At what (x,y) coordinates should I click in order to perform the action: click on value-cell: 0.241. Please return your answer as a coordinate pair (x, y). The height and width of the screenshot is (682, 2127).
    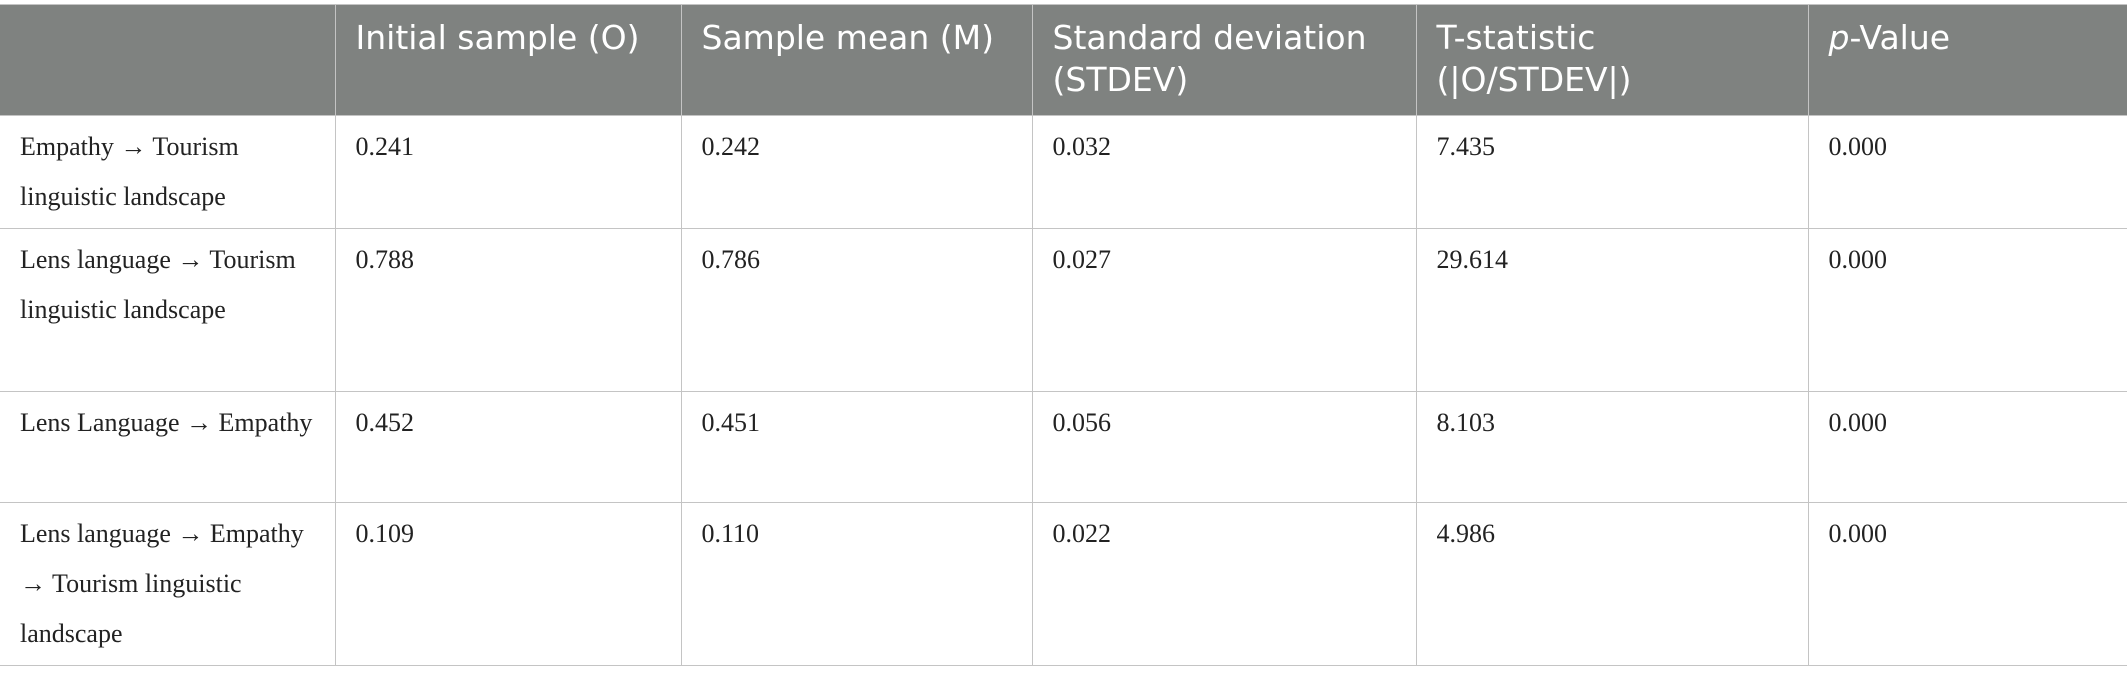
    Looking at the image, I should click on (508, 172).